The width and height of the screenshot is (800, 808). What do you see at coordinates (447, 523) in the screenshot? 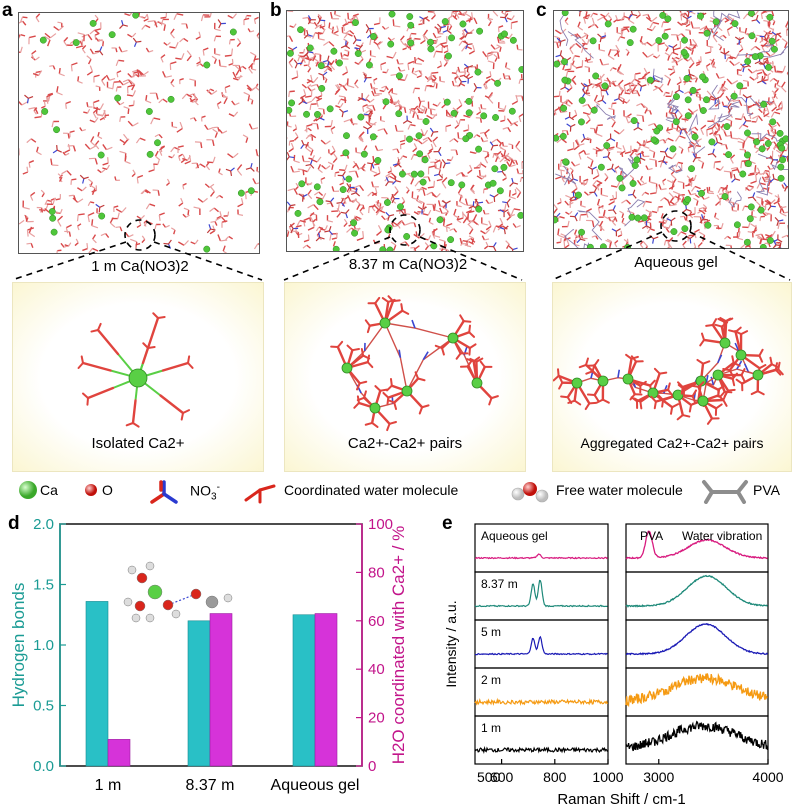
I see `panel-label-e: e` at bounding box center [447, 523].